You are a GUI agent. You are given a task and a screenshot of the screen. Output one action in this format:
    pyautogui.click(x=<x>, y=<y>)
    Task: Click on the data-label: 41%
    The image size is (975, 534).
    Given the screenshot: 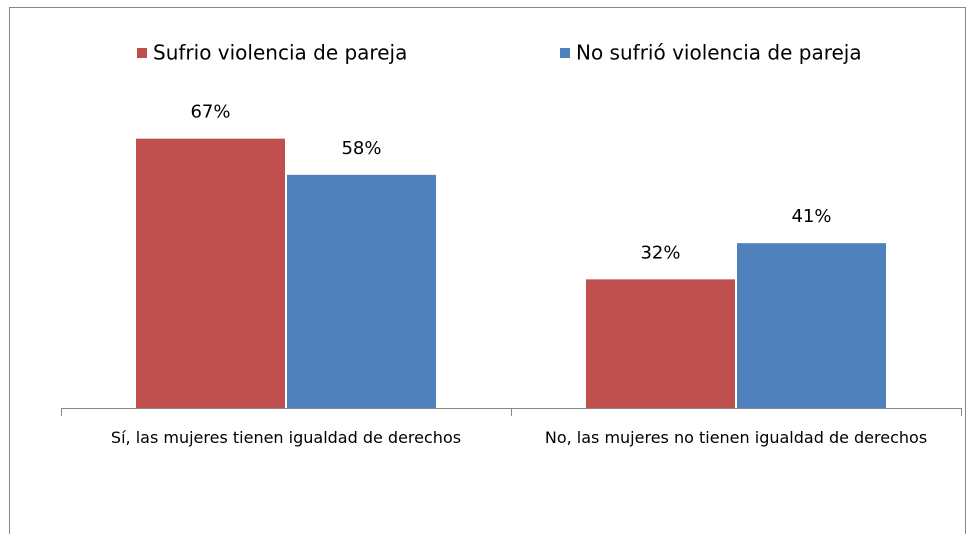 What is the action you would take?
    pyautogui.click(x=811, y=216)
    